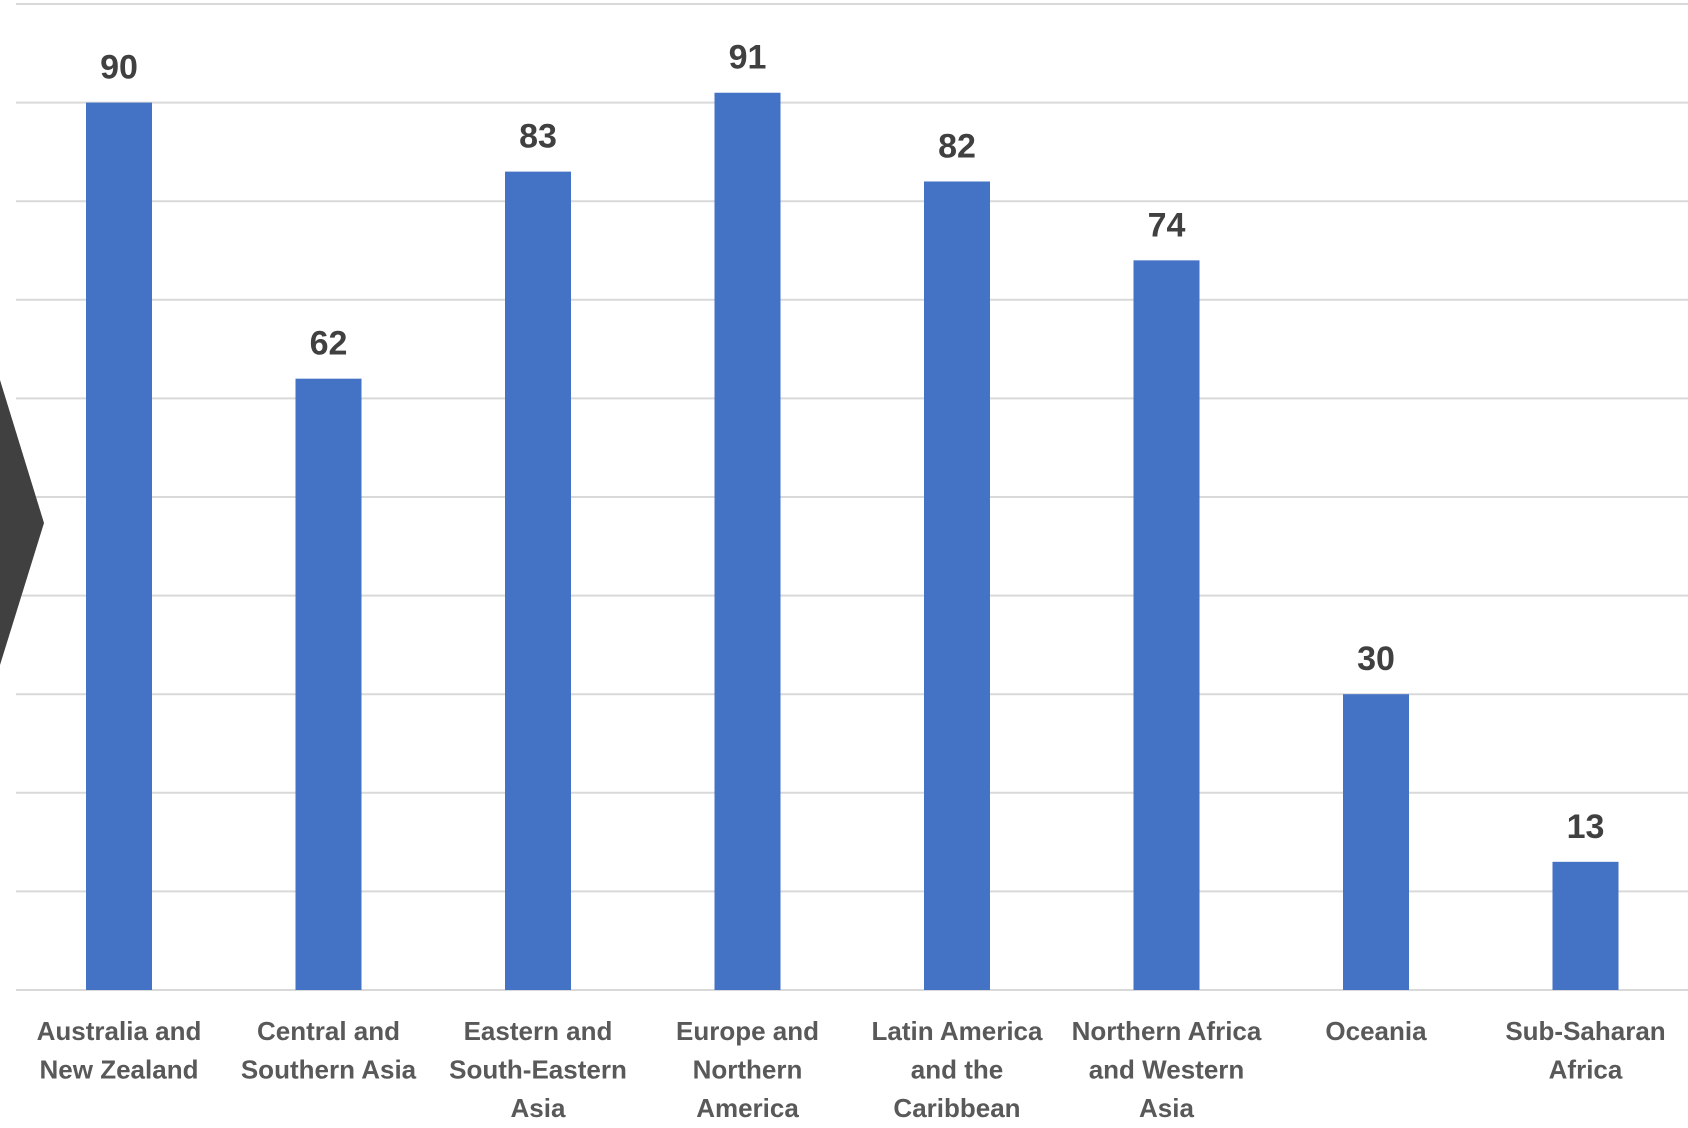  Describe the element at coordinates (958, 1031) in the screenshot. I see `category-tick-label-line: Latin America` at that location.